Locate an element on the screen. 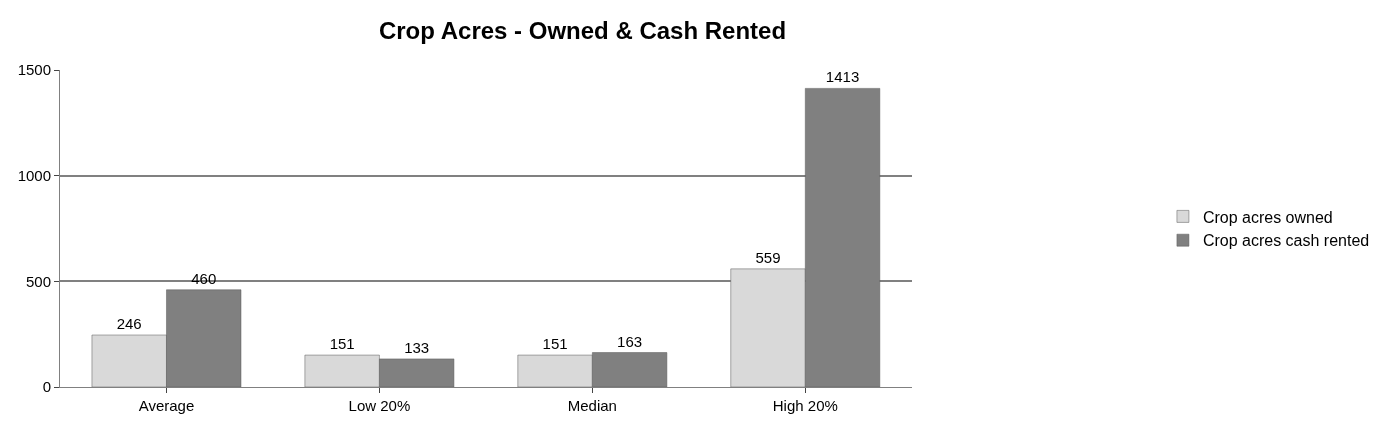 The height and width of the screenshot is (437, 1387). data-label: 1413 is located at coordinates (842, 77).